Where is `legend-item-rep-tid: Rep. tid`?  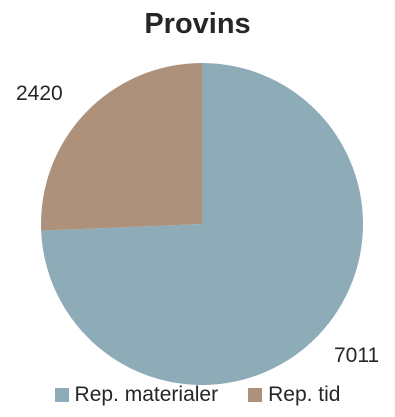 legend-item-rep-tid: Rep. tid is located at coordinates (294, 395).